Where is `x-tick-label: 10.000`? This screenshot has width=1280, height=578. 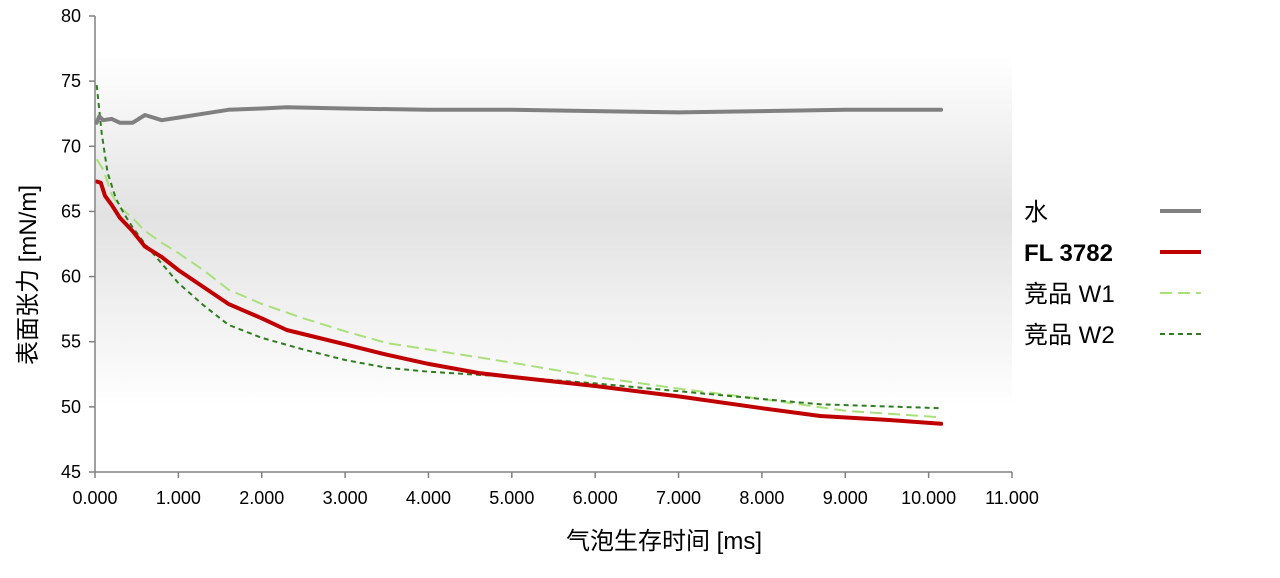 x-tick-label: 10.000 is located at coordinates (928, 498).